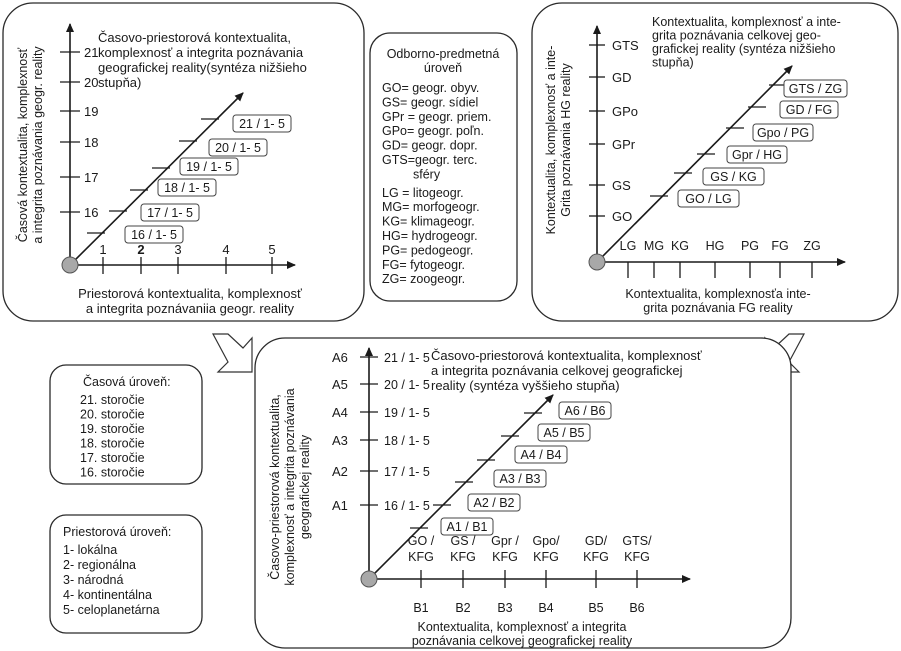  Describe the element at coordinates (421, 557) in the screenshot. I see `b-xbottom-0: KFG` at that location.